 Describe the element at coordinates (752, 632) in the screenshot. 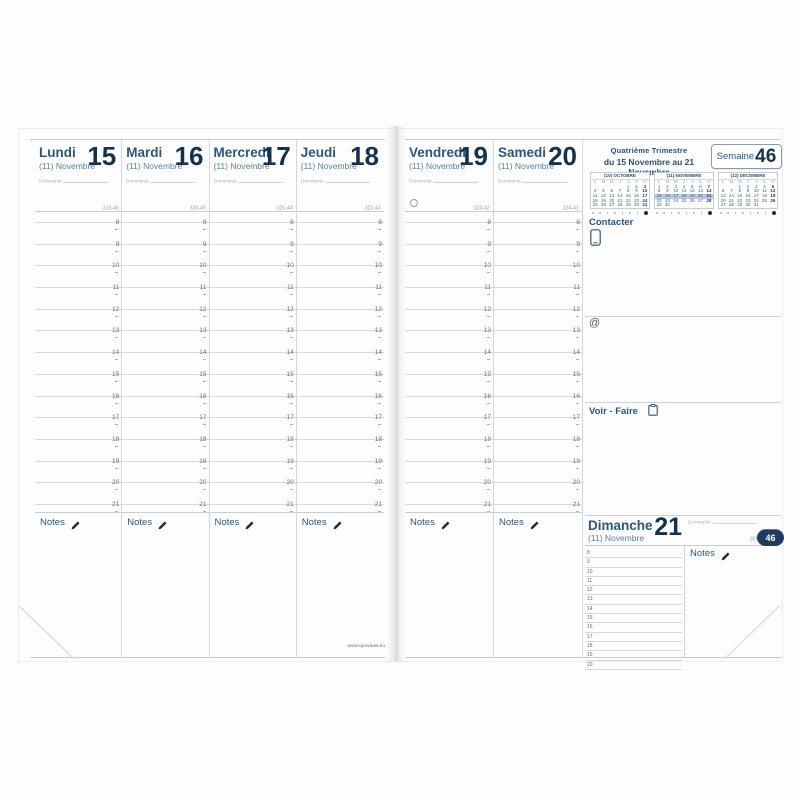

I see `right-corner-perforation` at that location.